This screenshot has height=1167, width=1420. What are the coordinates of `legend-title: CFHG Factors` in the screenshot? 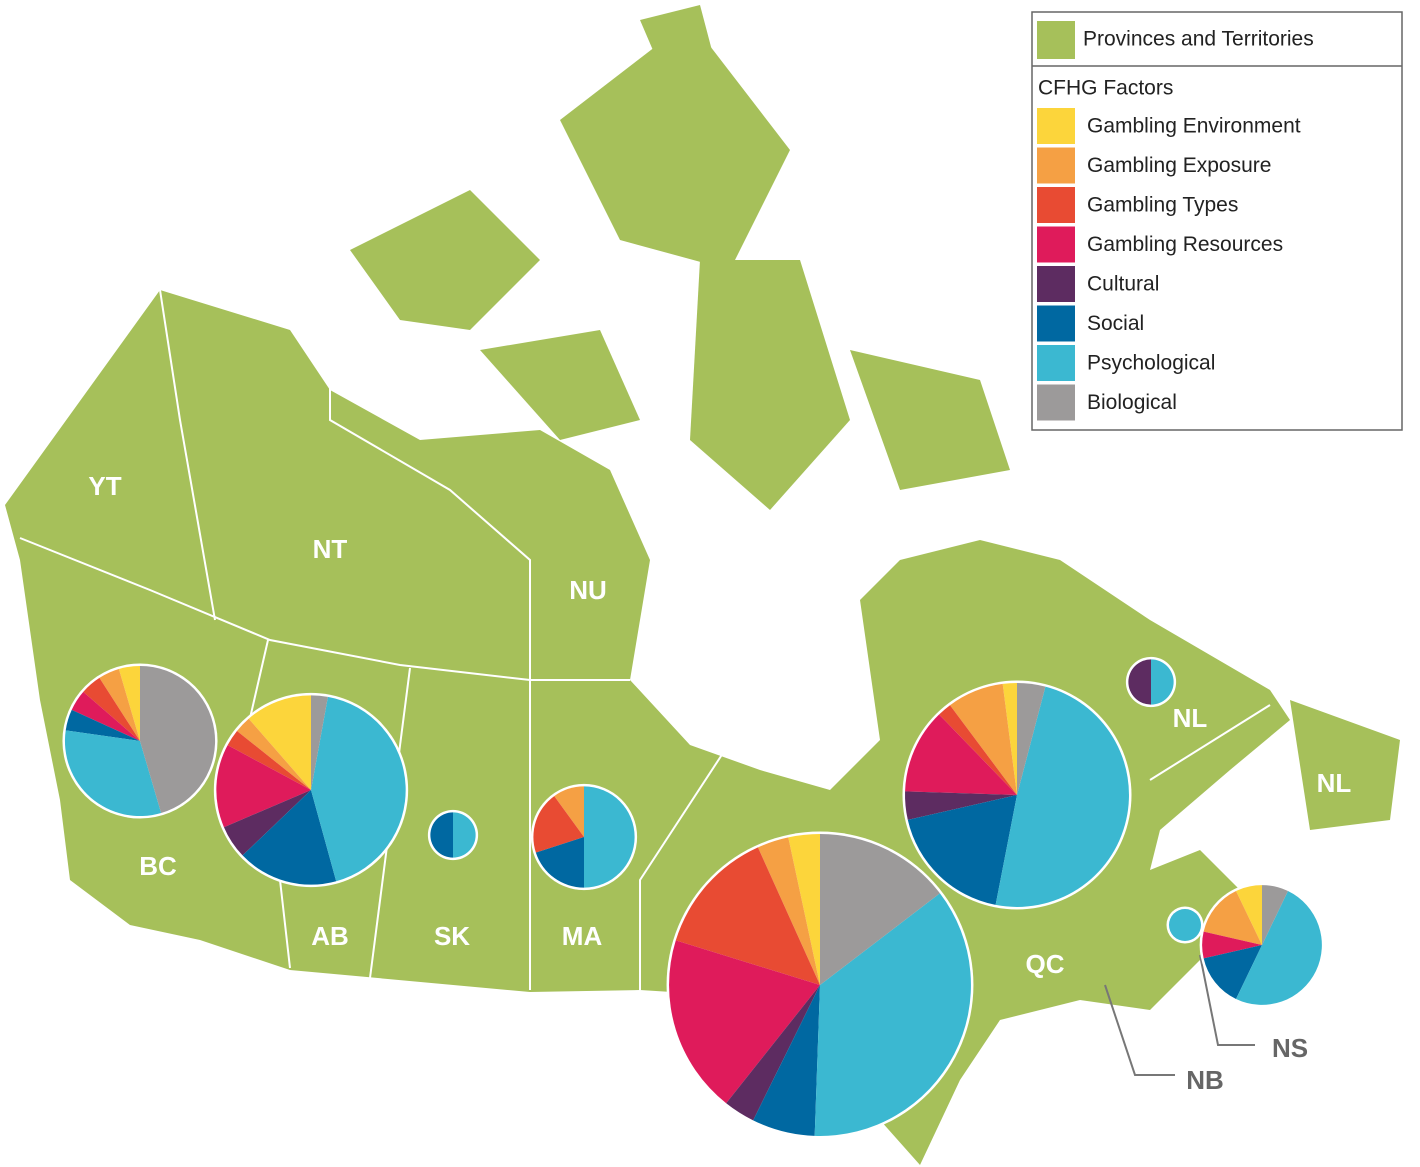 It's located at (1105, 88).